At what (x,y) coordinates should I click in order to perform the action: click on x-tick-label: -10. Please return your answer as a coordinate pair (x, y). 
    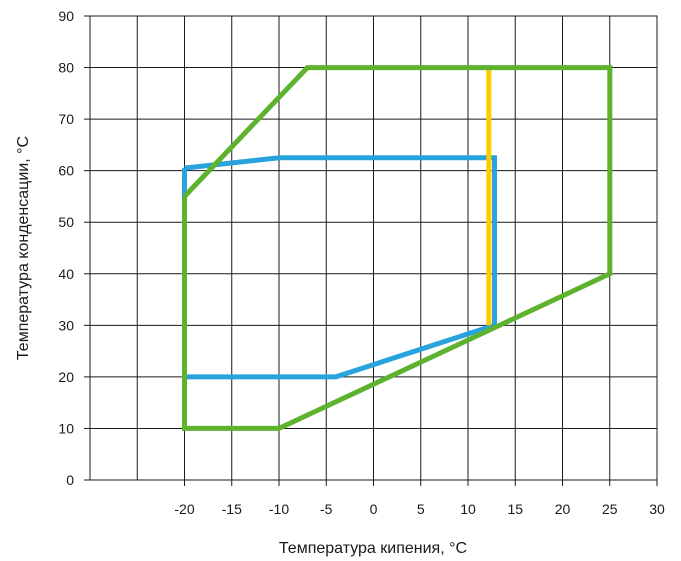
    Looking at the image, I should click on (279, 509).